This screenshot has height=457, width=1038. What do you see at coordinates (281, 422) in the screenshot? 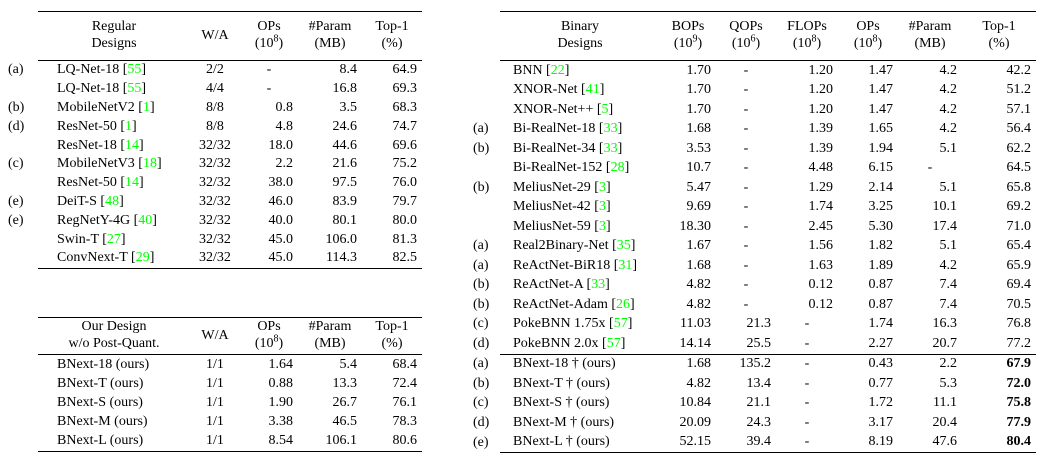
I see `value-cell: 3.38` at bounding box center [281, 422].